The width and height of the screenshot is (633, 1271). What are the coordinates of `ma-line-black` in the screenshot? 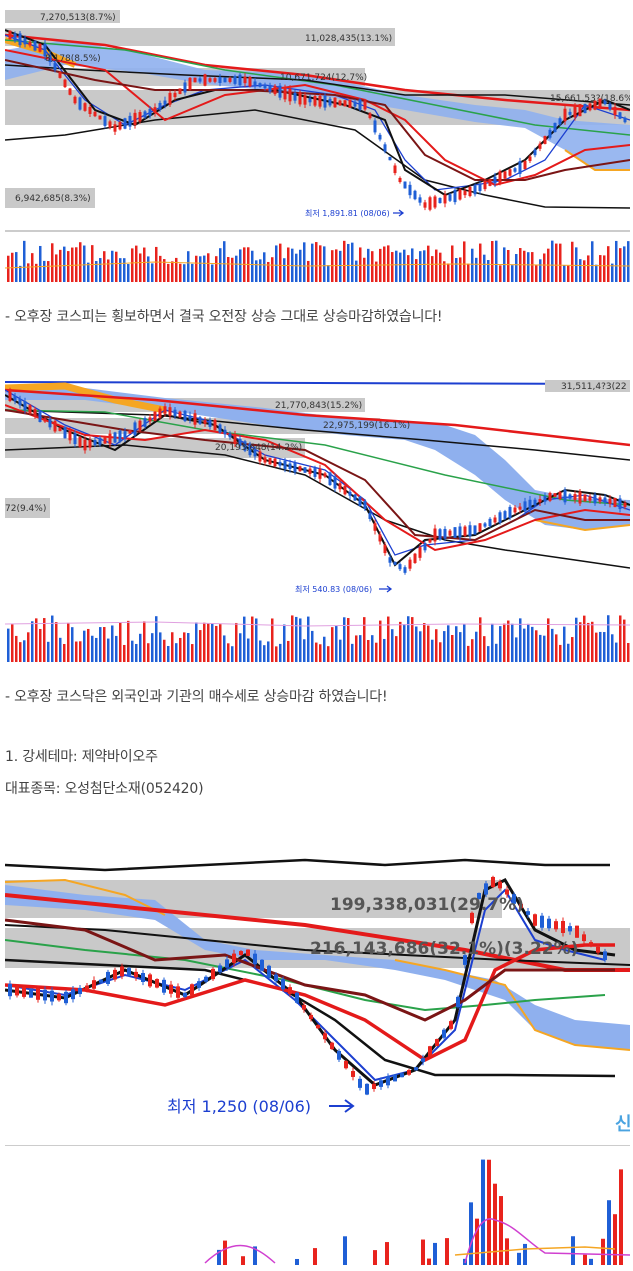 It's located at (317, 85).